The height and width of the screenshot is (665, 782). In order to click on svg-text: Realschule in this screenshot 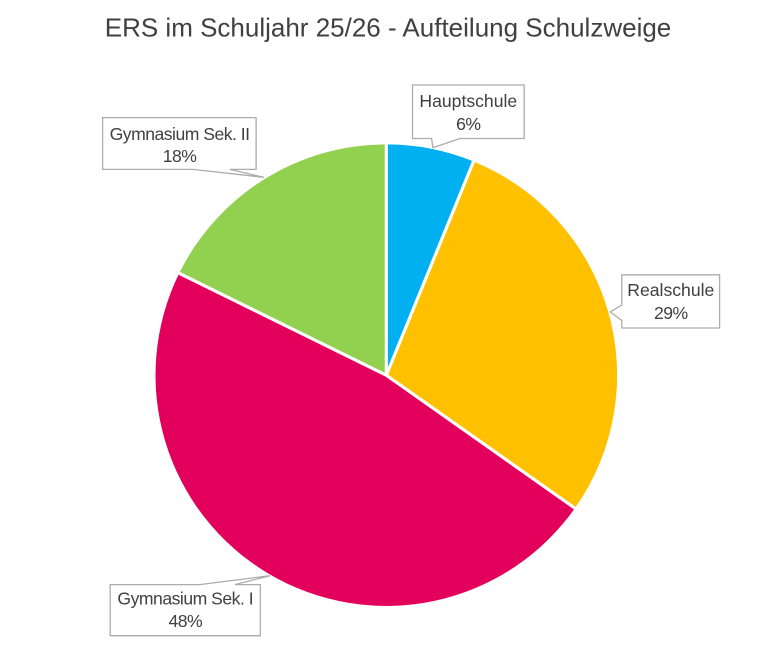, I will do `click(670, 290)`.